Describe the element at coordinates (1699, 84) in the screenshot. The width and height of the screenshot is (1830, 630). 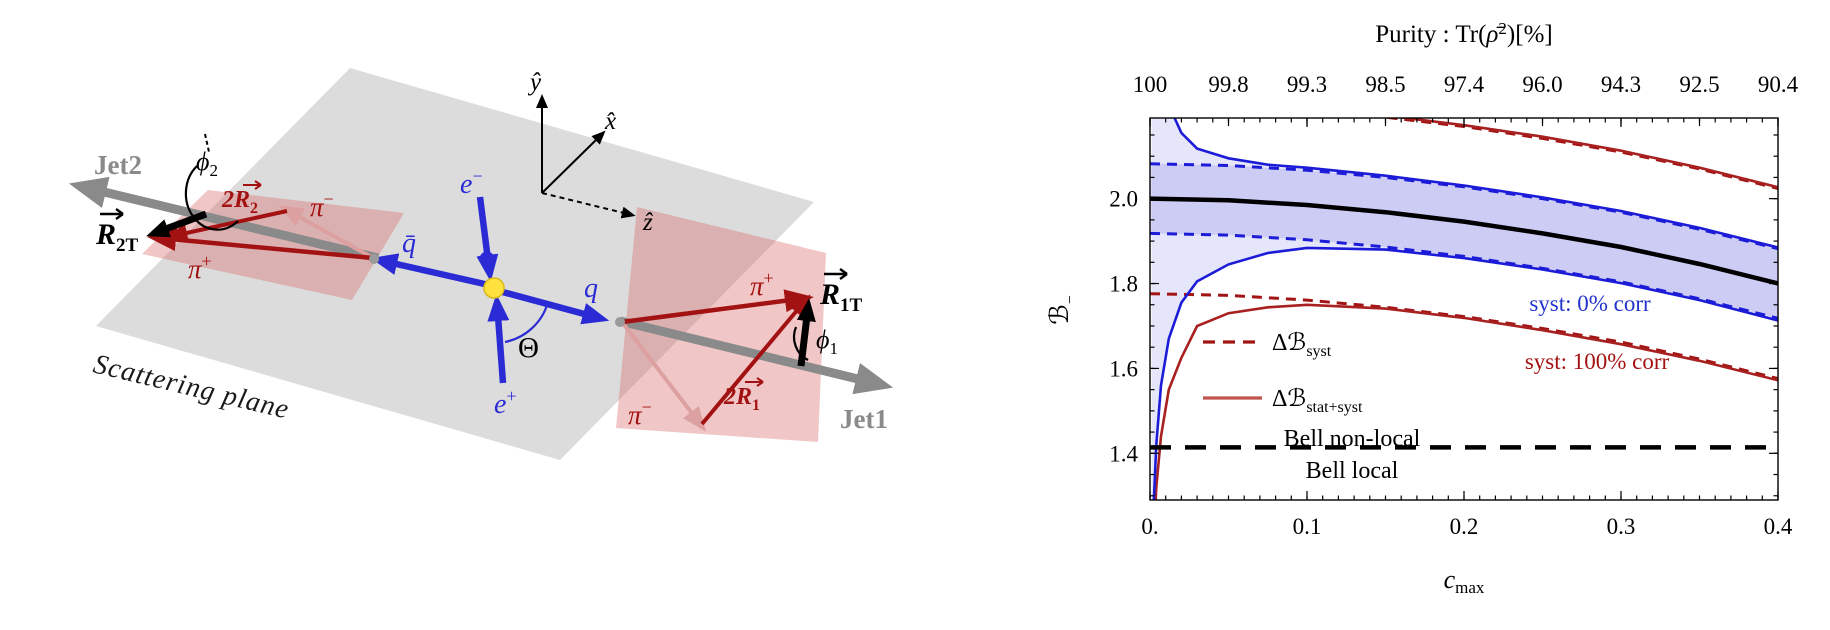
I see `purity-tick-label: 92.5` at that location.